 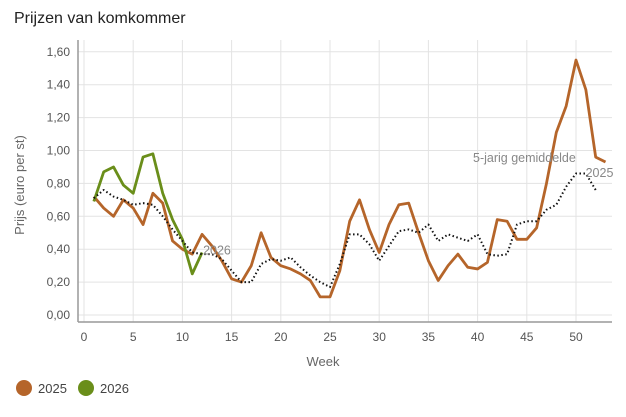 What do you see at coordinates (114, 388) in the screenshot?
I see `legend-label-2026: 2026` at bounding box center [114, 388].